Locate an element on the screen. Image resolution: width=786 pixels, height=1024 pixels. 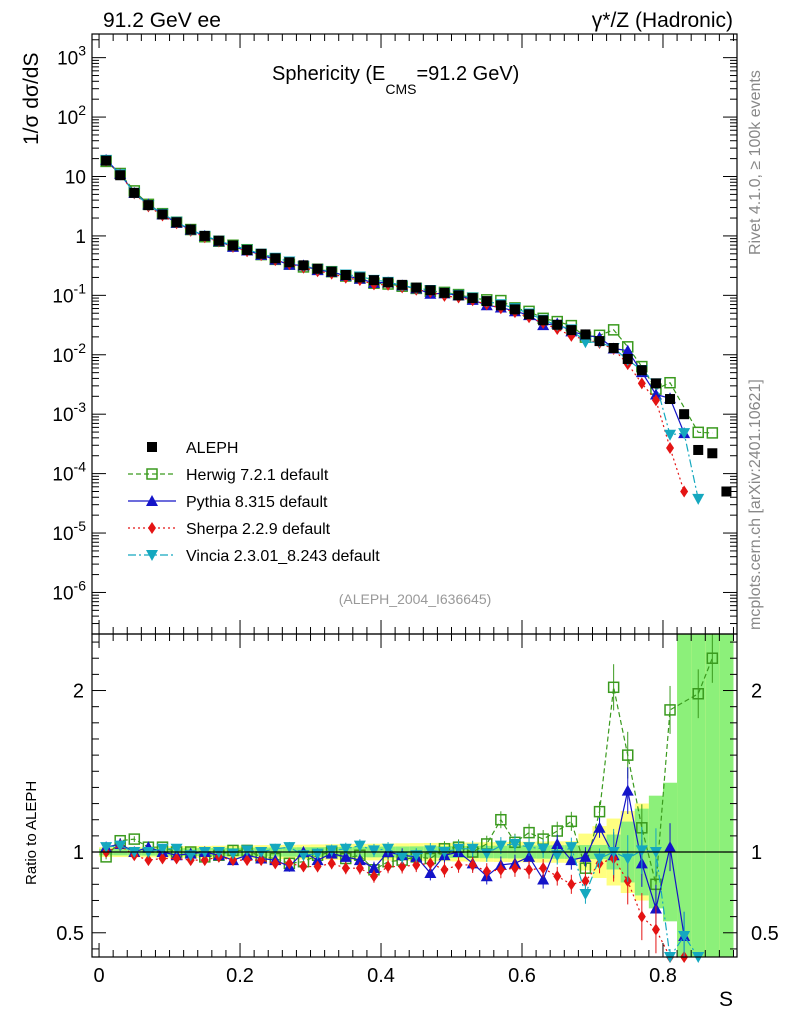
analysis-tag: (ALEPH_2004_I636645) is located at coordinates (415, 599).